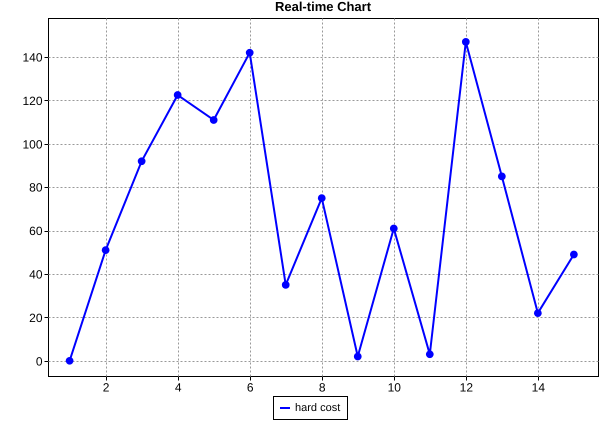 The image size is (609, 440). Describe the element at coordinates (395, 387) in the screenshot. I see `x-tick-label: 10` at that location.